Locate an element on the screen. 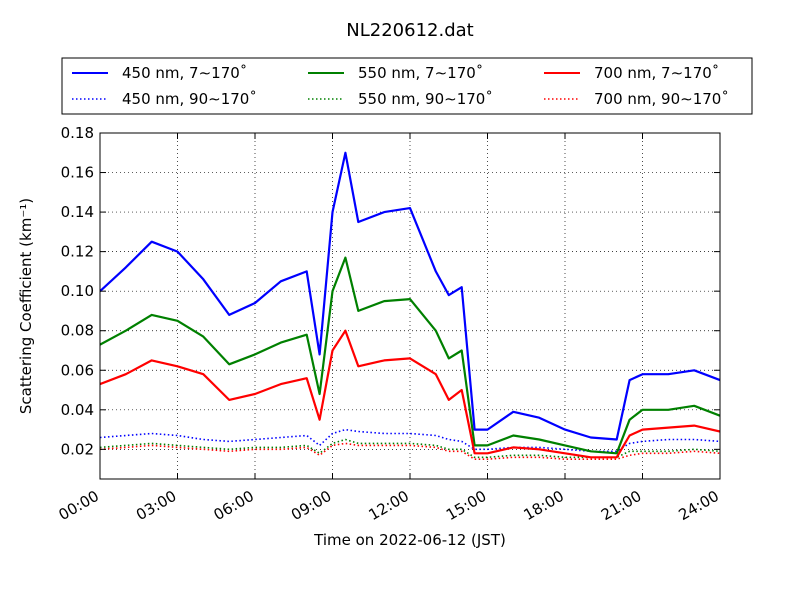 This screenshot has height=600, width=800. y-tick-label: 0.06 is located at coordinates (77, 370).